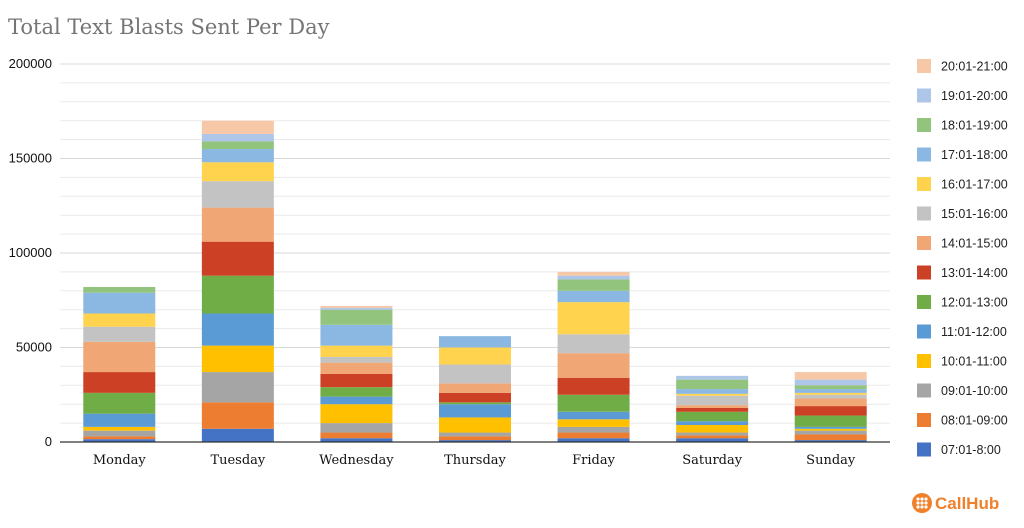 This screenshot has width=1024, height=528. I want to click on y-tick-label: 0, so click(48, 441).